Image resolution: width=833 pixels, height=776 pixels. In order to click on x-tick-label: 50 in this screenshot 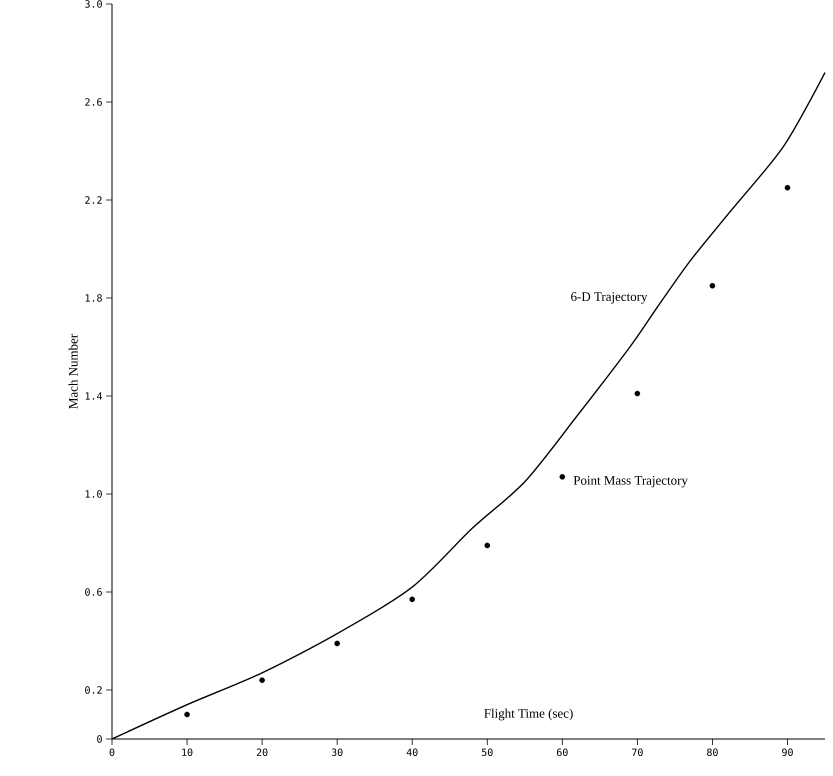, I will do `click(487, 752)`.